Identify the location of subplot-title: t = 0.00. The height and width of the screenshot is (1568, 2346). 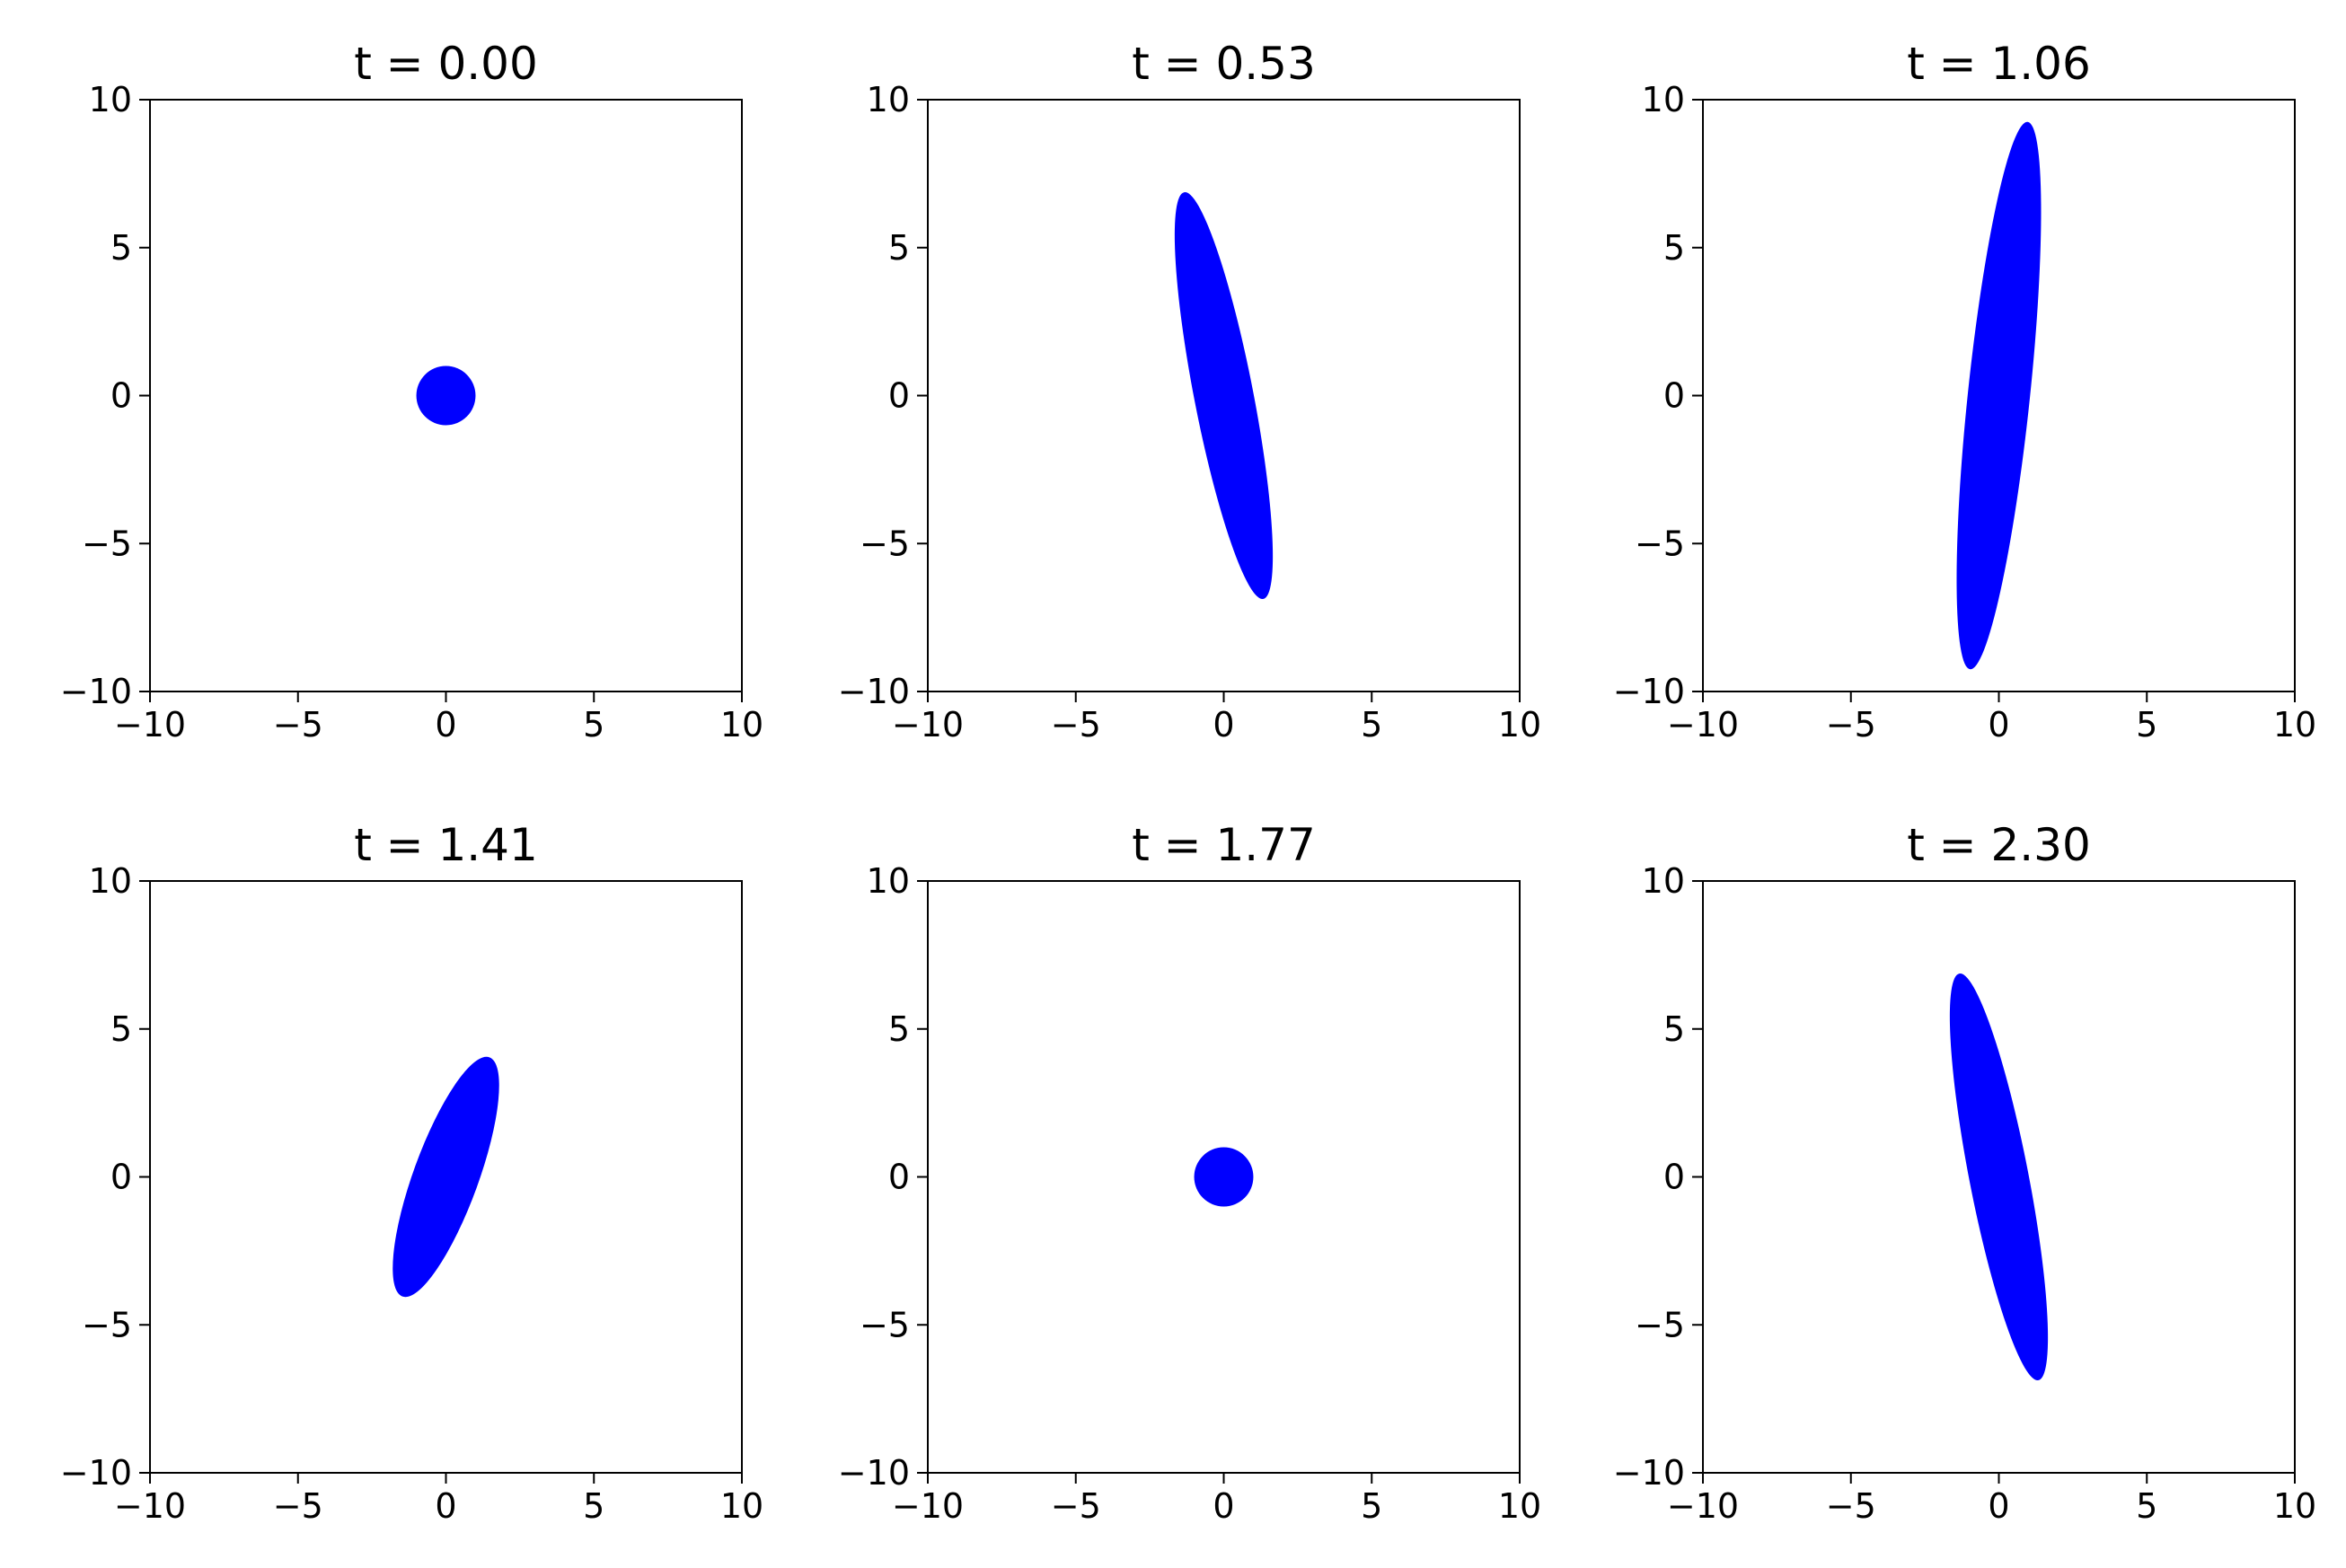
(446, 64).